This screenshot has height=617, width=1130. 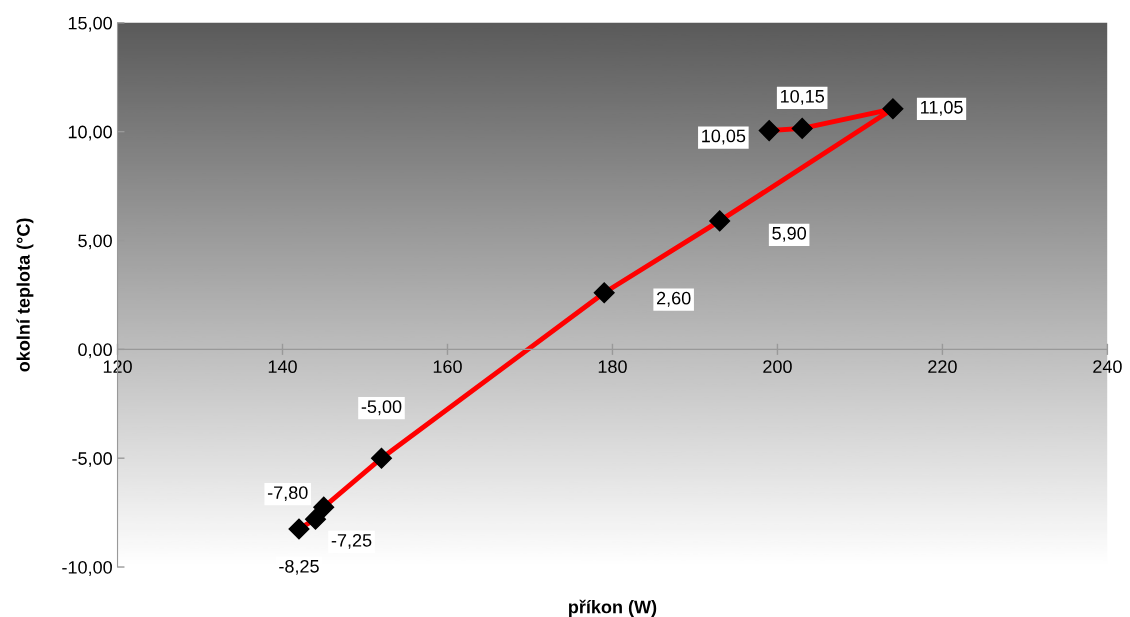 I want to click on x-tick-label: 200, so click(x=777, y=367).